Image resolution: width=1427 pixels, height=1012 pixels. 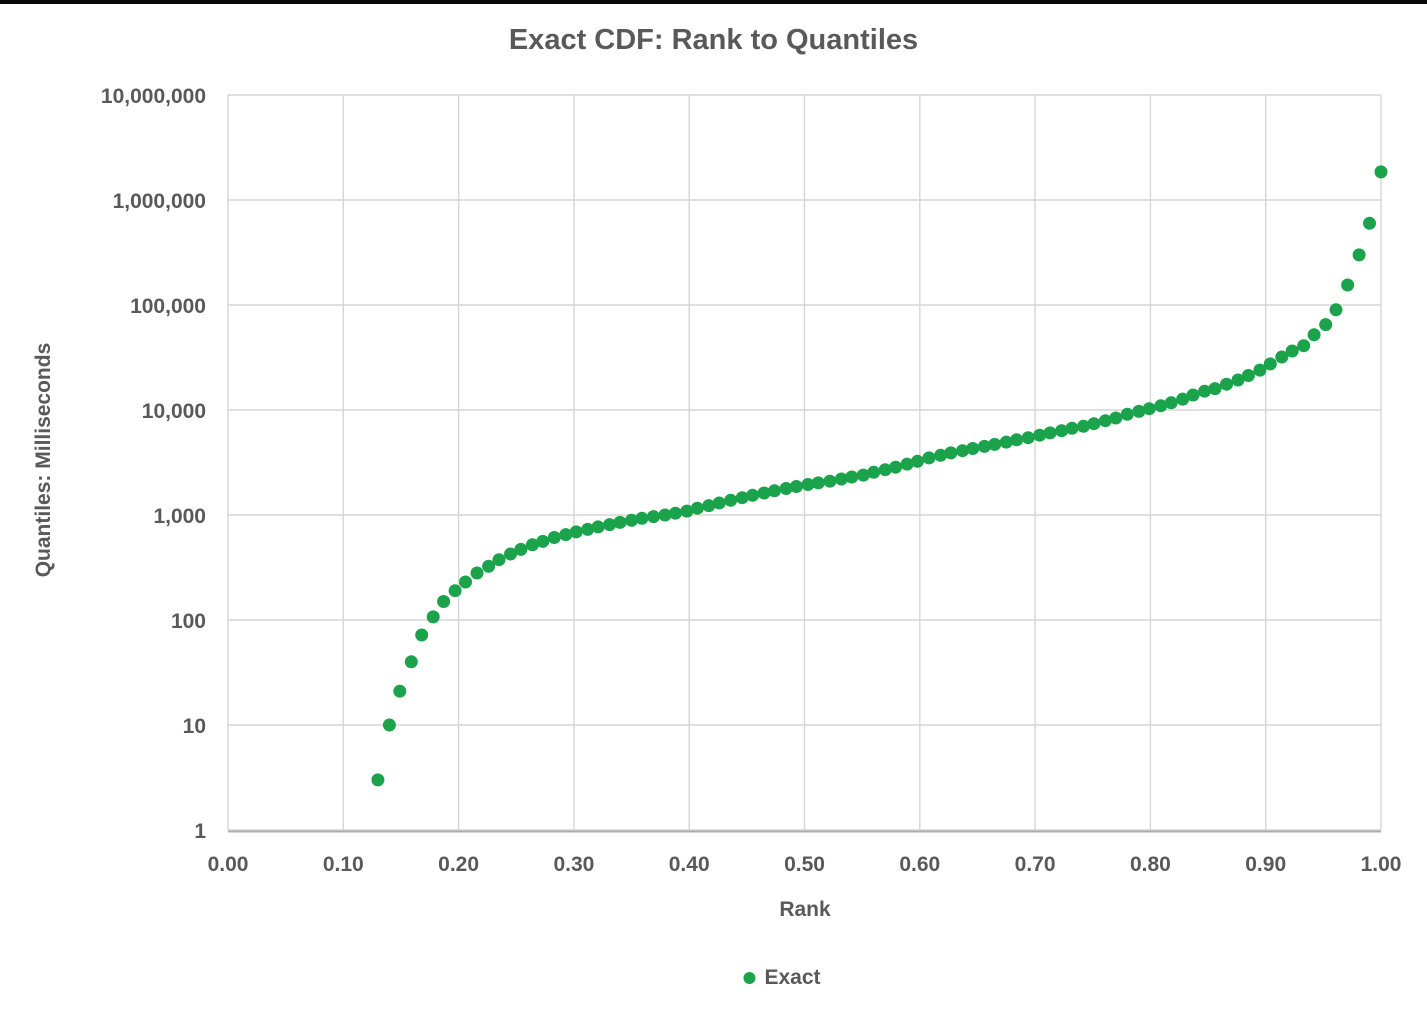 I want to click on window-top-border, so click(x=713, y=2).